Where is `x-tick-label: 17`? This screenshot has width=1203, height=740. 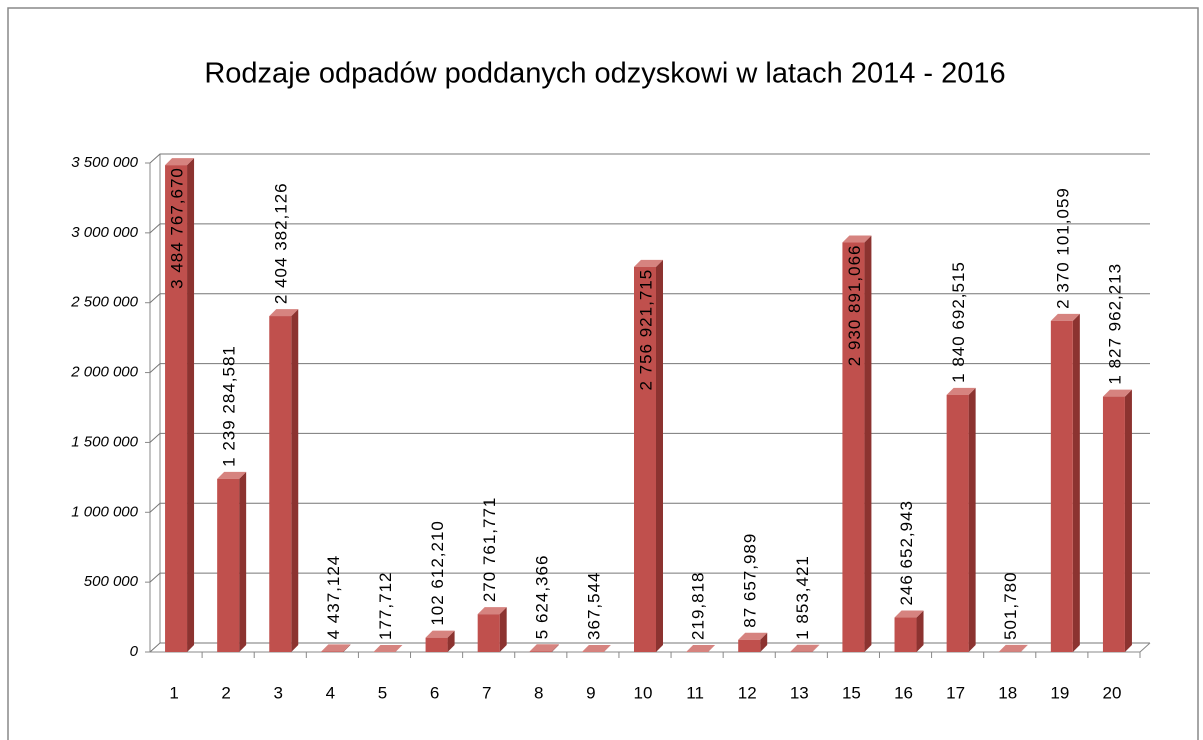
x-tick-label: 17 is located at coordinates (955, 692).